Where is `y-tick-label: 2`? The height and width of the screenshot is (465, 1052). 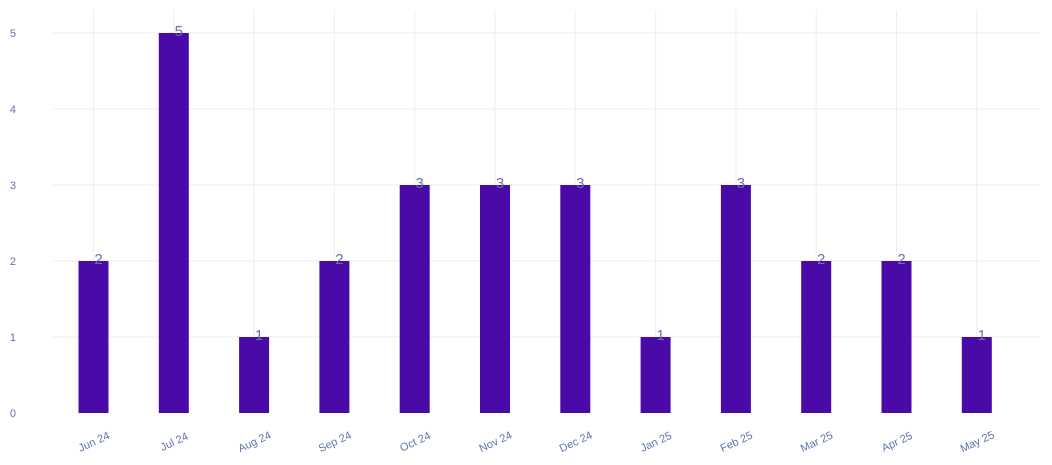
y-tick-label: 2 is located at coordinates (13, 262).